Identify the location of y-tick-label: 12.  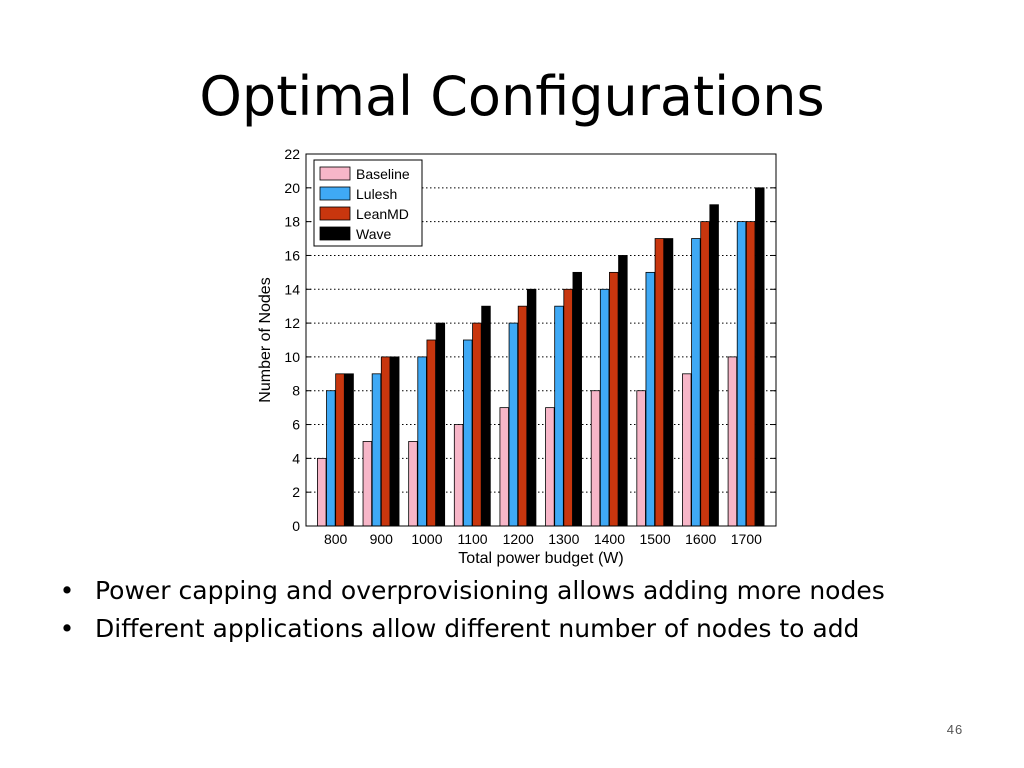
(292, 323).